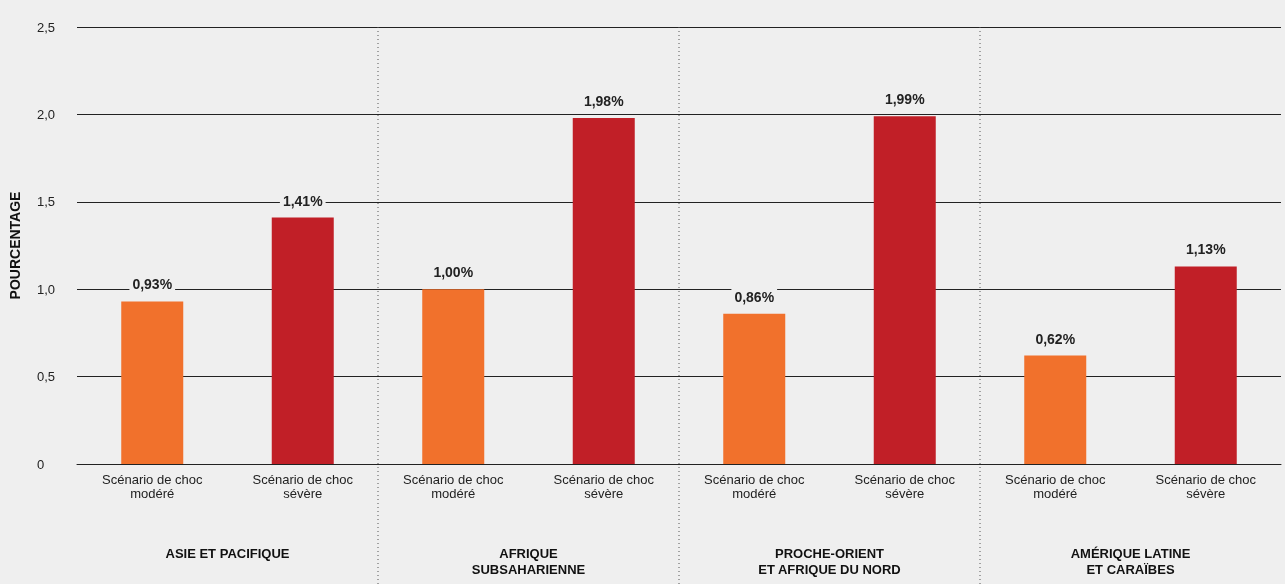  I want to click on y-axis-title: POURCENTAGE, so click(15, 245).